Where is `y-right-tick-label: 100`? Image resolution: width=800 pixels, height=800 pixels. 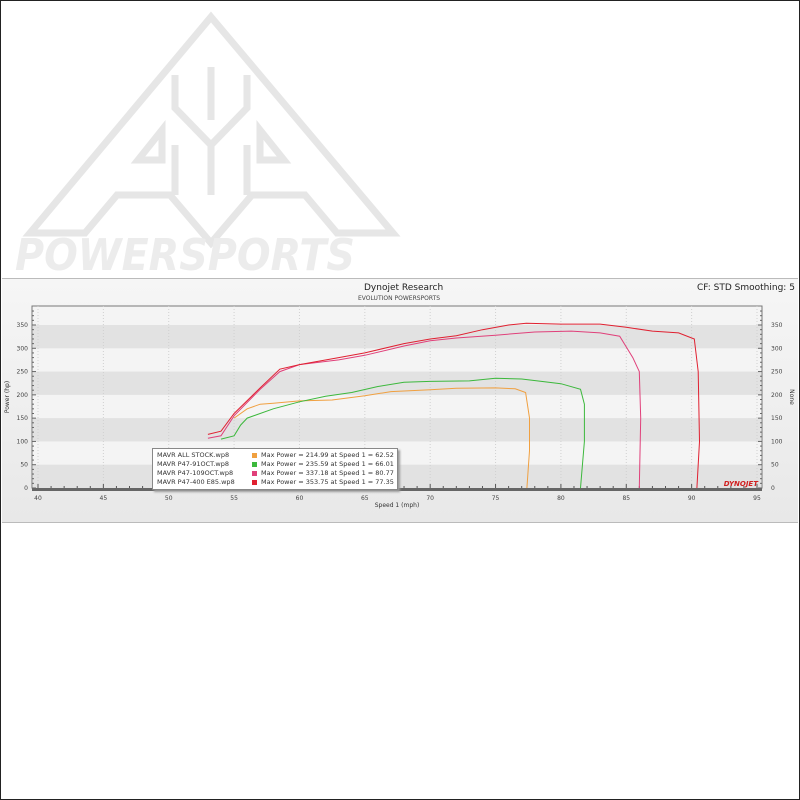
y-right-tick-label: 100 is located at coordinates (777, 441).